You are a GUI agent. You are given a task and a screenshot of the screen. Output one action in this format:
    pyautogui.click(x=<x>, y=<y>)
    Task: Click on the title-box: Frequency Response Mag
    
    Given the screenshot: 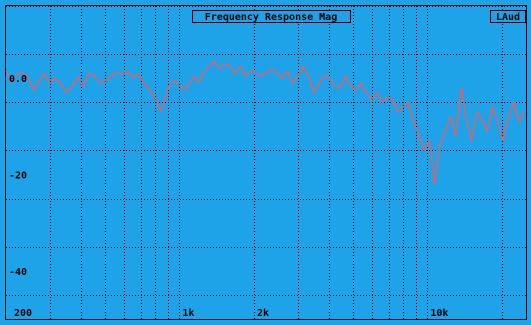 What is the action you would take?
    pyautogui.click(x=271, y=16)
    